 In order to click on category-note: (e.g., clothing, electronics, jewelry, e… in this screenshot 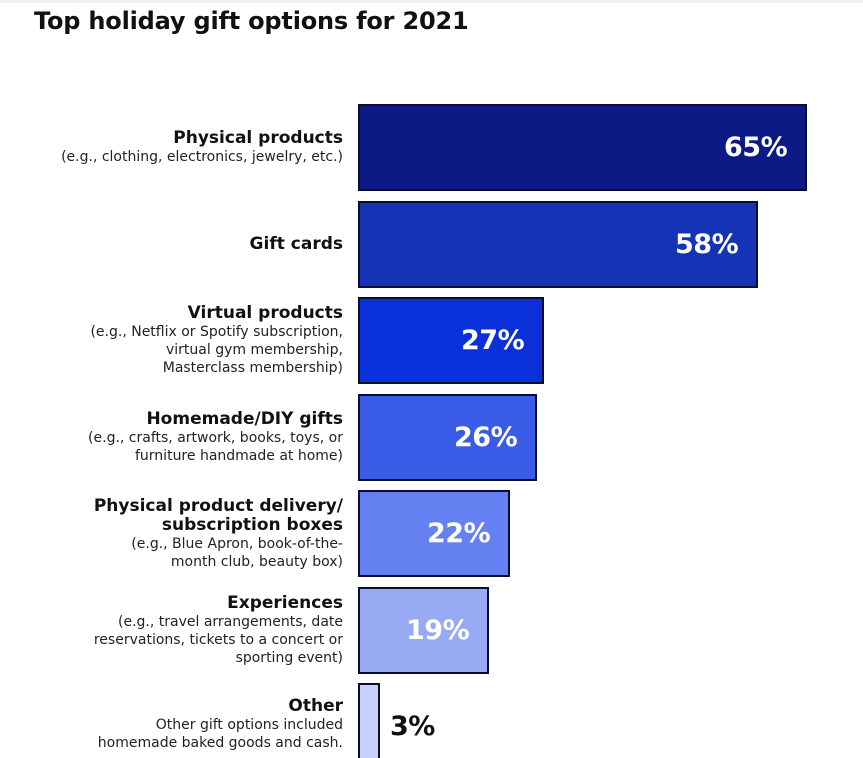, I will do `click(202, 157)`.